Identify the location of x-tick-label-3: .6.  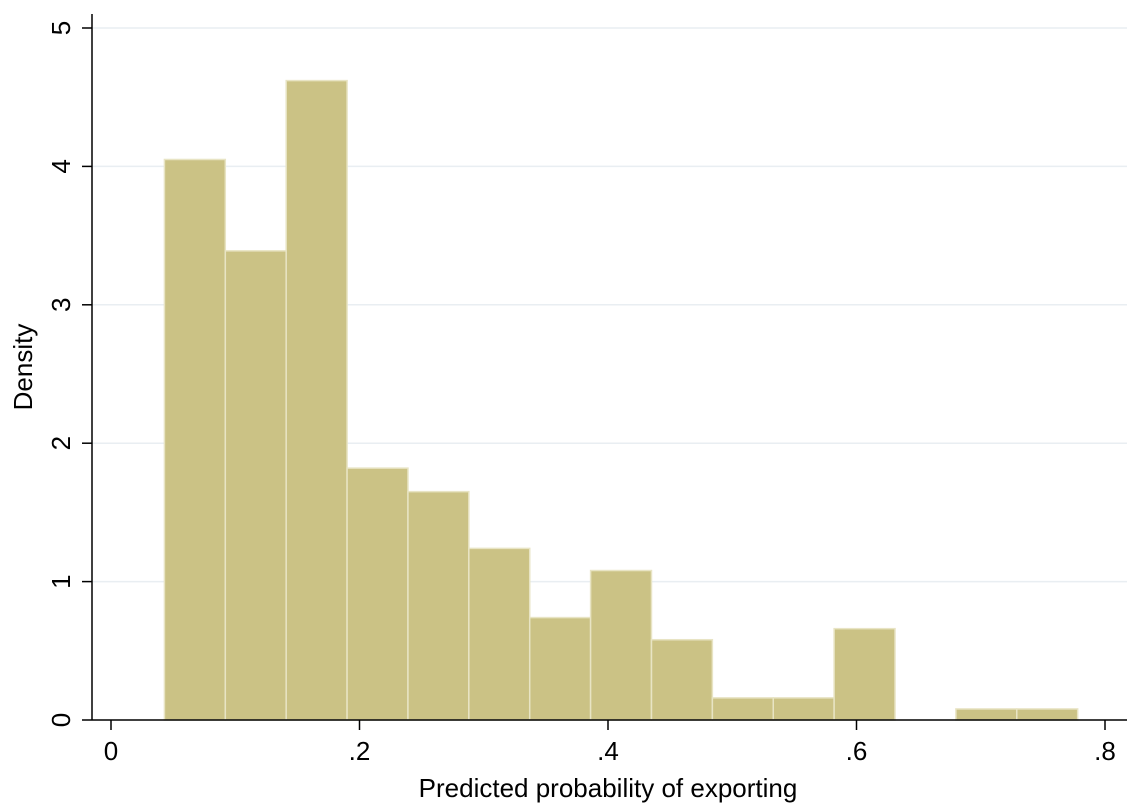
(857, 751).